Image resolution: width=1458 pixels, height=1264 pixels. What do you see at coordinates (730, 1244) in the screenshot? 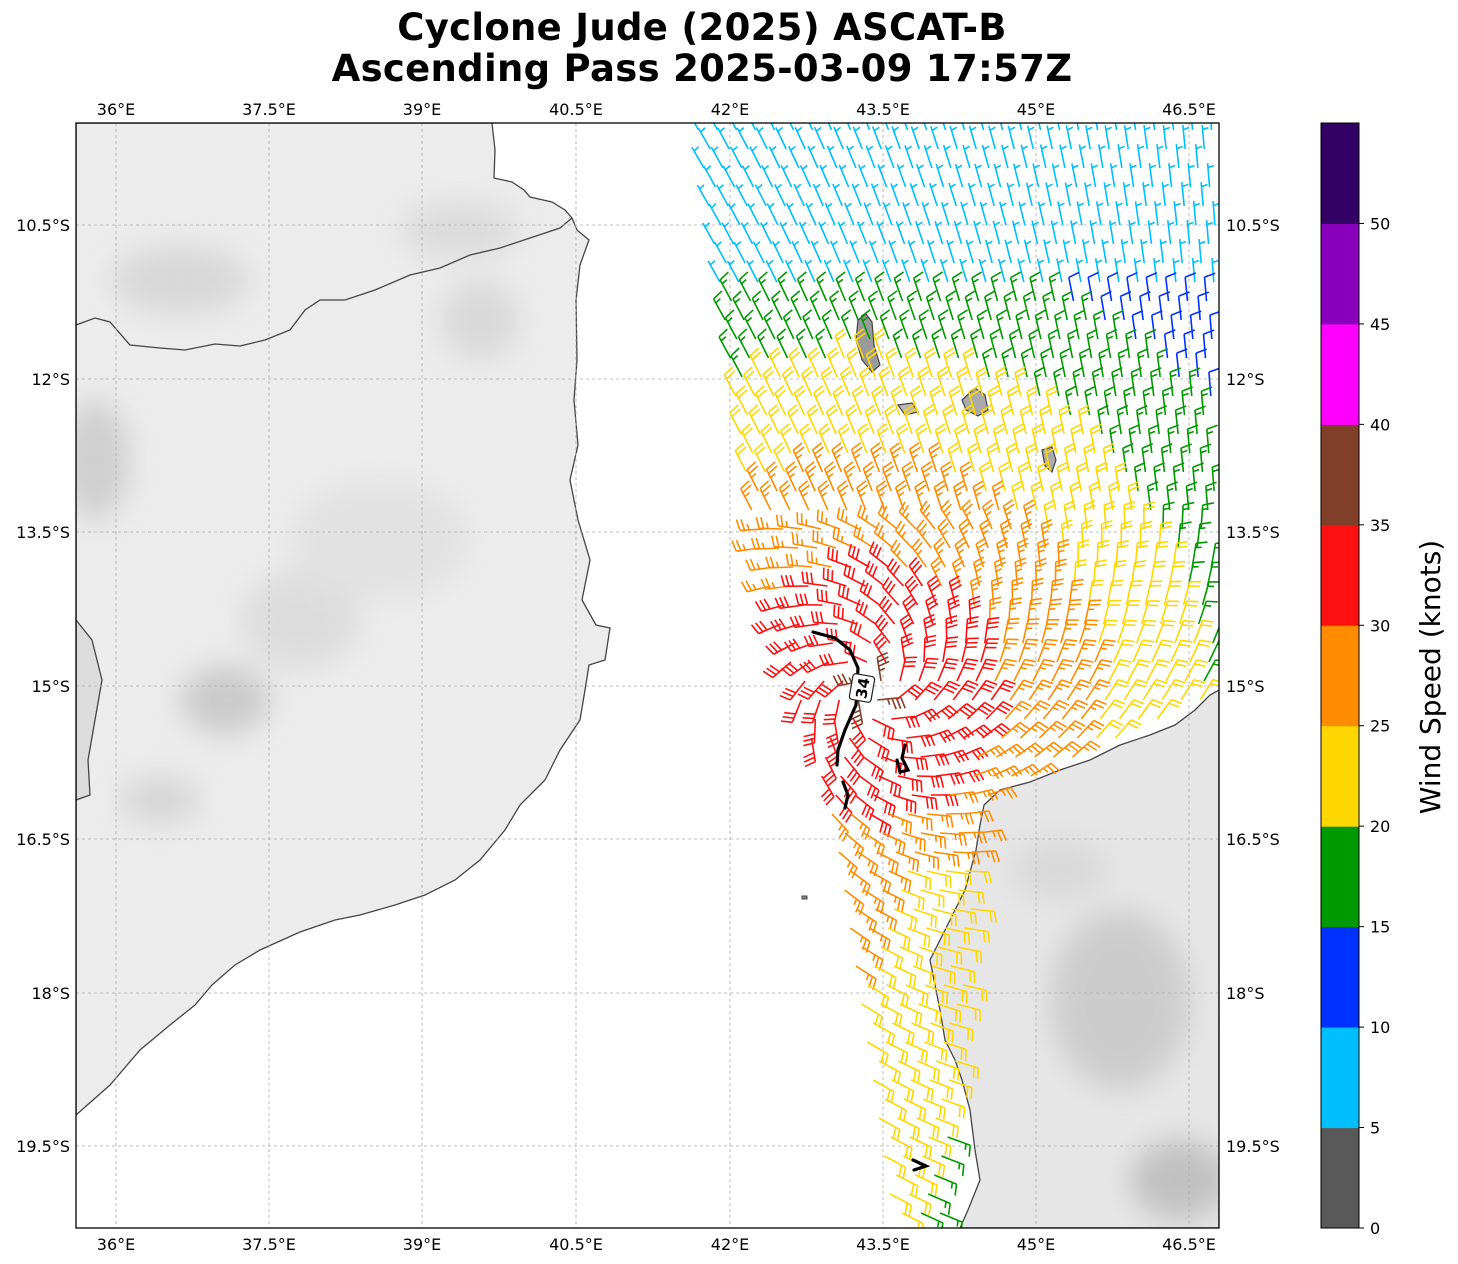
I see `lon-tick-label-bottom: 42°E` at bounding box center [730, 1244].